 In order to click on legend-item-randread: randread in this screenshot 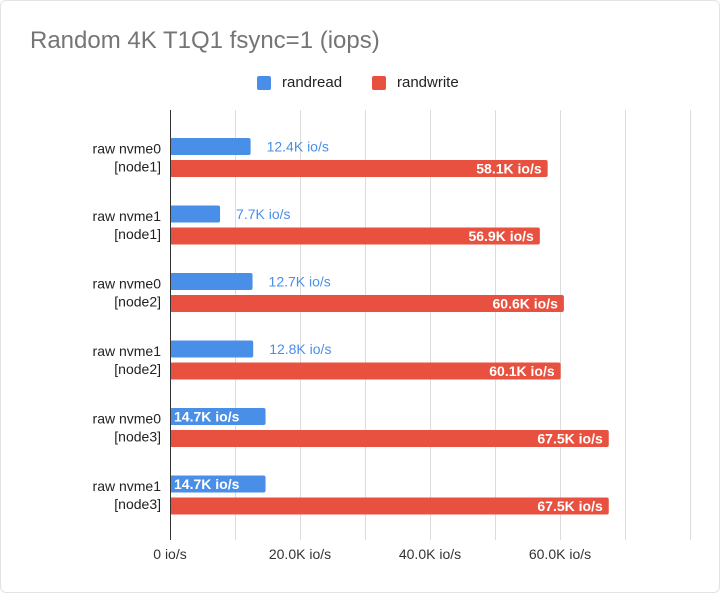, I will do `click(299, 82)`.